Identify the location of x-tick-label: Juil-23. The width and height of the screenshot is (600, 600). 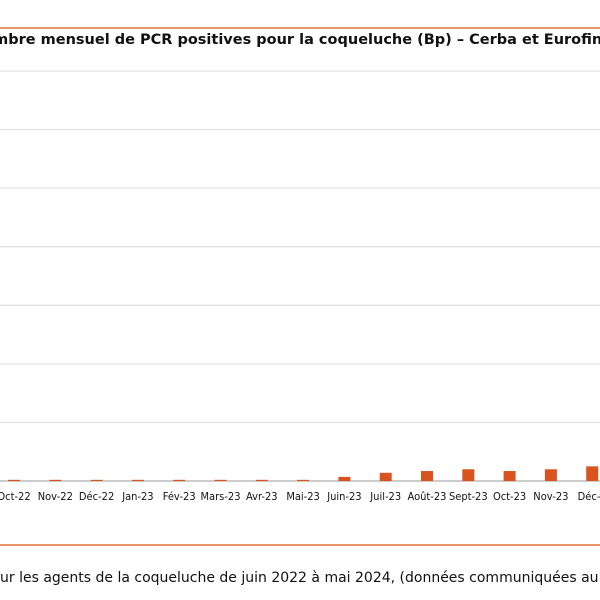
(385, 496).